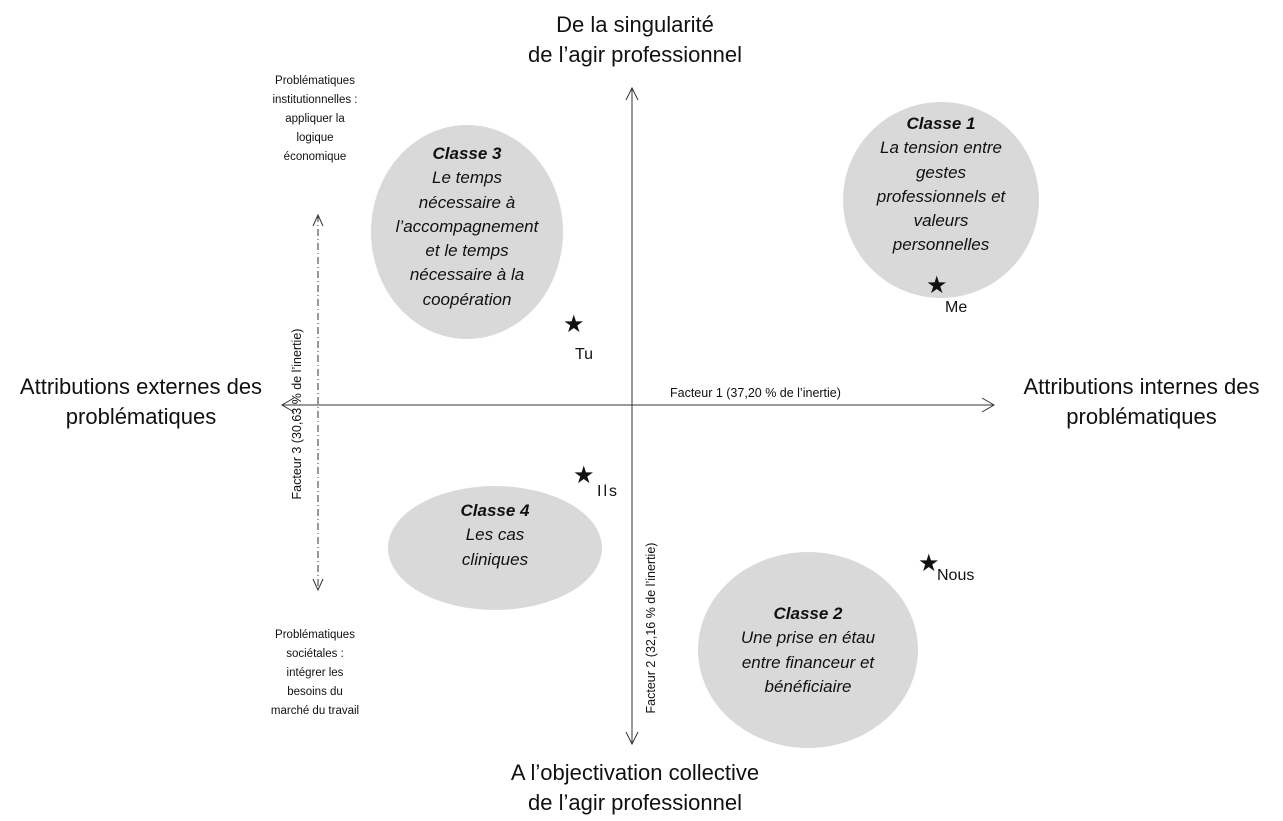  What do you see at coordinates (1141, 416) in the screenshot?
I see `pole-right-line2: problématiques` at bounding box center [1141, 416].